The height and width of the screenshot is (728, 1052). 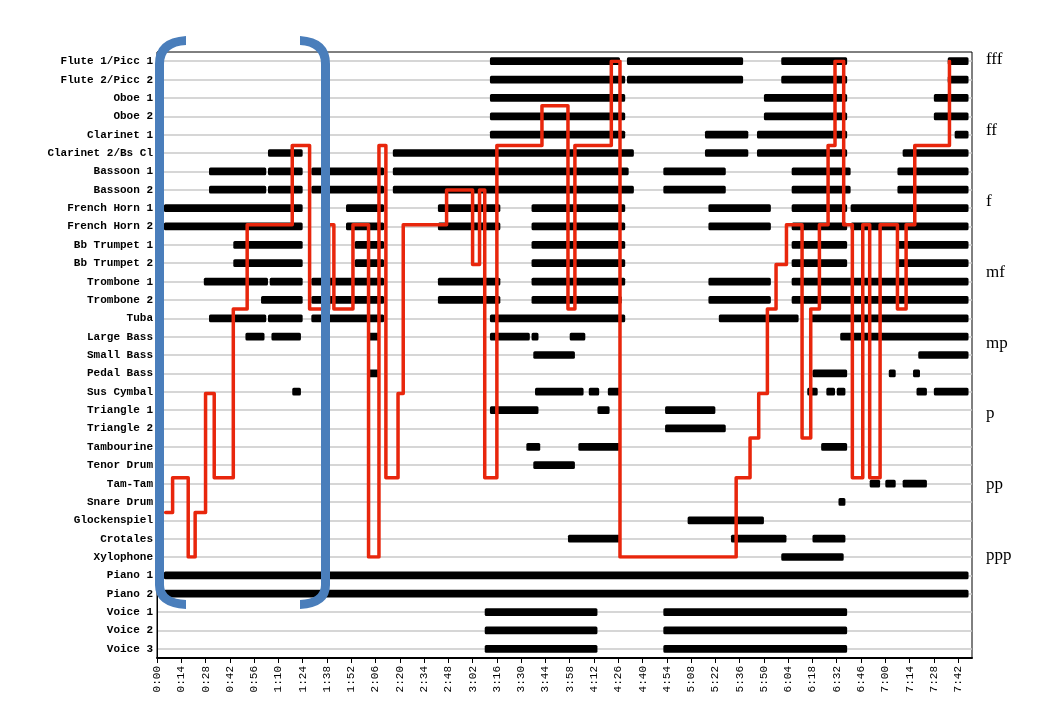 I want to click on y-tick-label: Voice 1, so click(x=130, y=612).